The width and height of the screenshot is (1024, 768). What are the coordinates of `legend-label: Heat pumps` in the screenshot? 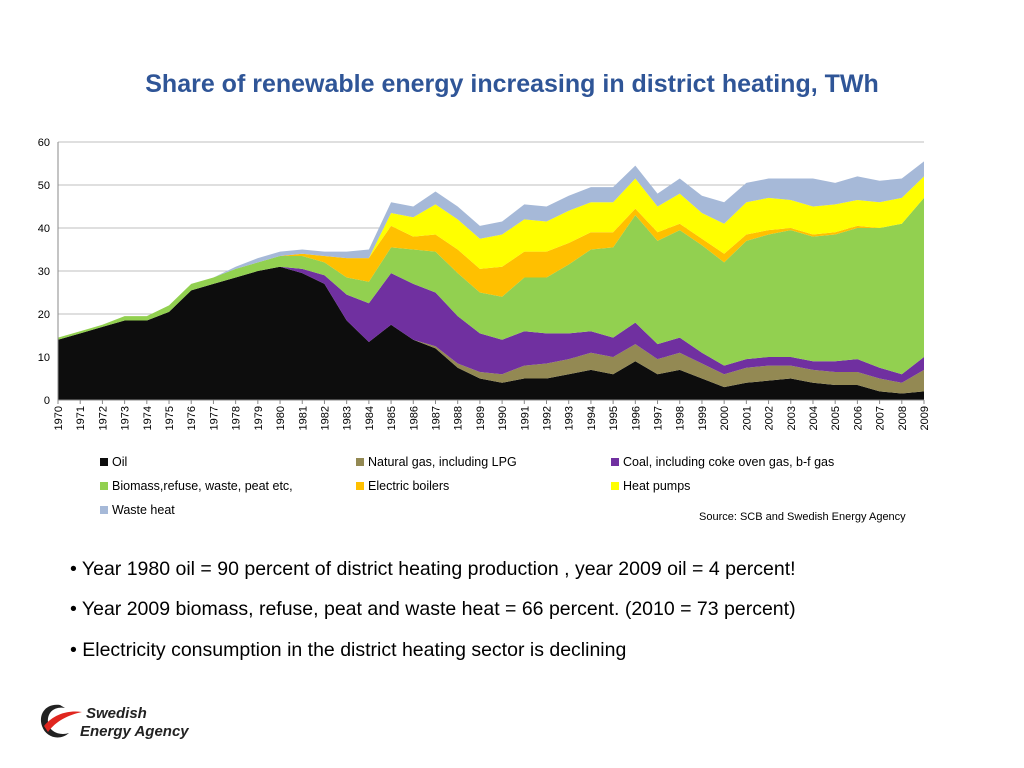 It's located at (656, 486).